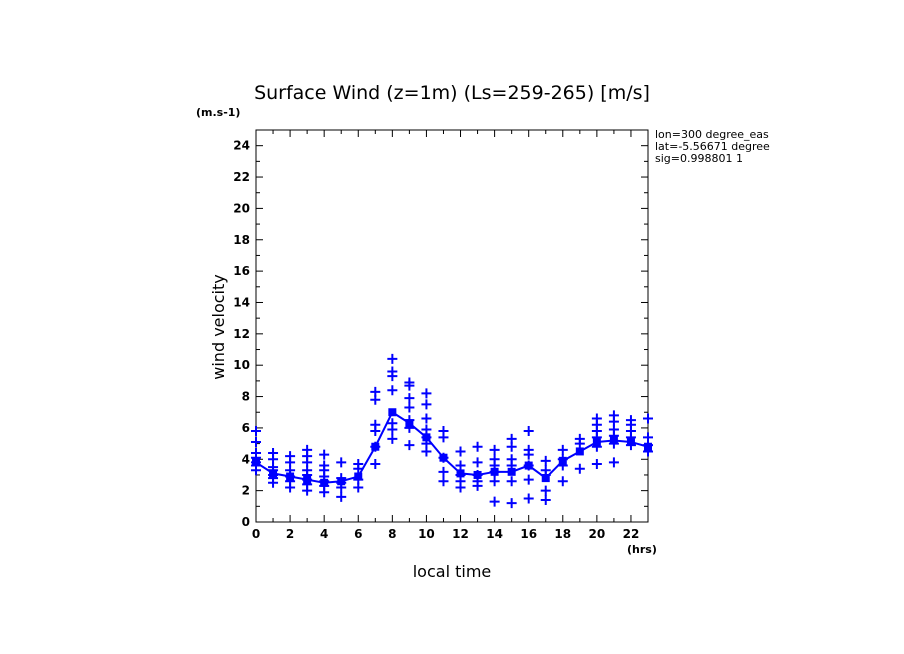 This screenshot has height=654, width=904. Describe the element at coordinates (358, 534) in the screenshot. I see `x-tick-label: 6` at that location.